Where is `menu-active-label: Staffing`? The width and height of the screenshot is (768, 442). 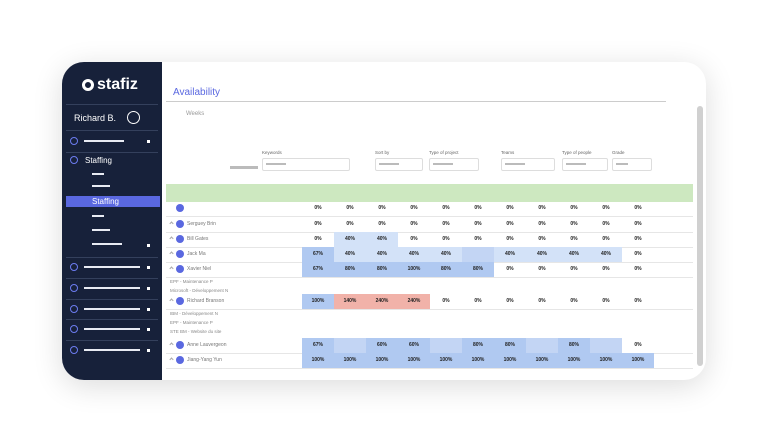 menu-active-label: Staffing is located at coordinates (105, 201).